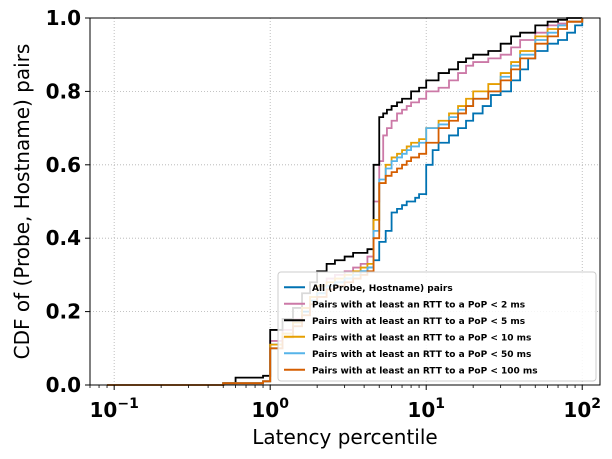 The width and height of the screenshot is (612, 459). I want to click on y-axis-label: CDF of (Probe, Hostname) pairs, so click(22, 202).